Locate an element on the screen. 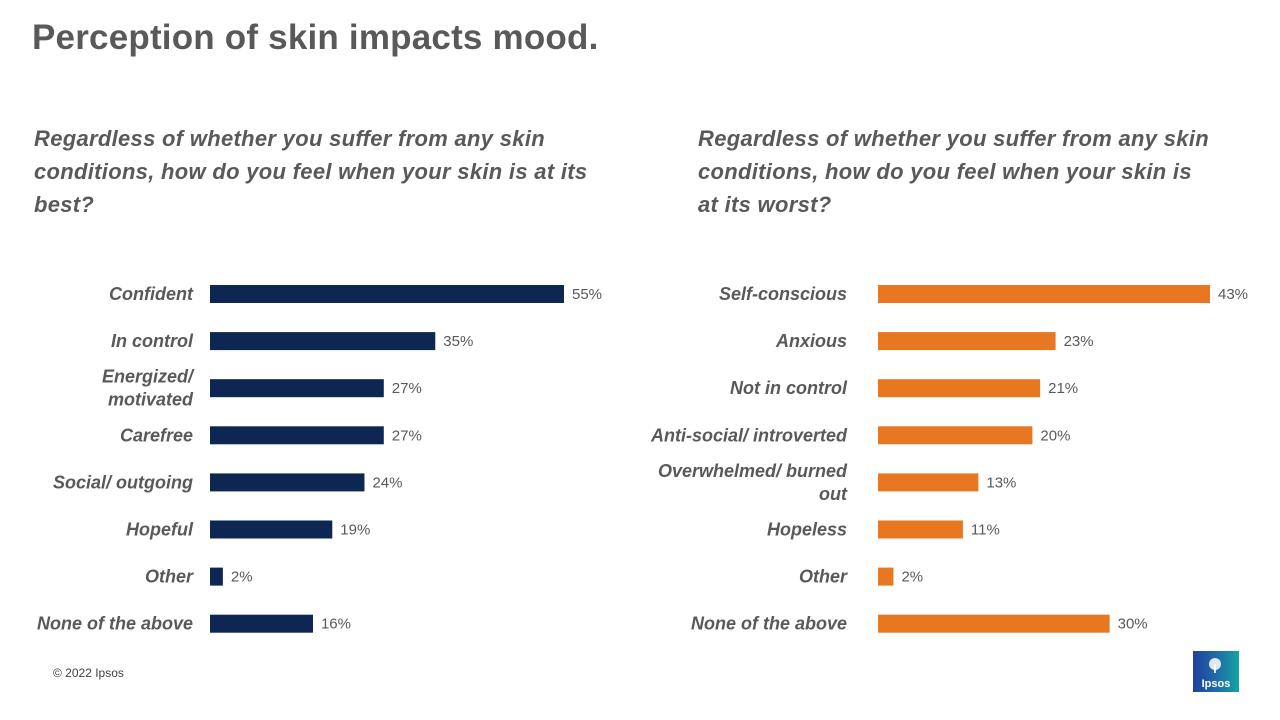  right-category-label: Overwhelmed/ burned is located at coordinates (753, 471).